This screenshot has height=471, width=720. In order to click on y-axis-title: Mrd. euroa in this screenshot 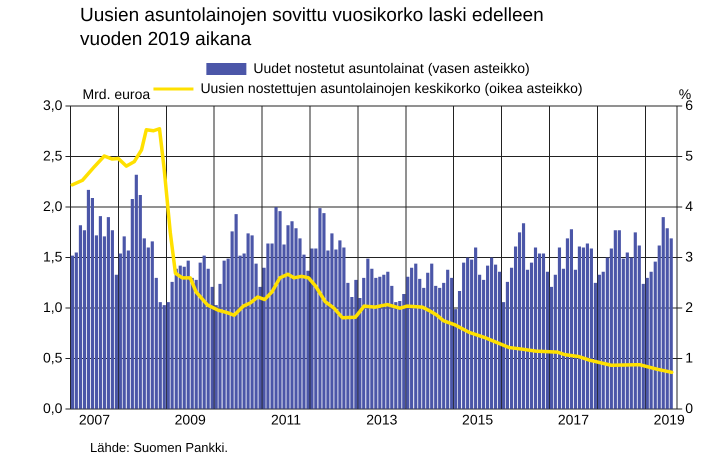, I will do `click(116, 94)`.